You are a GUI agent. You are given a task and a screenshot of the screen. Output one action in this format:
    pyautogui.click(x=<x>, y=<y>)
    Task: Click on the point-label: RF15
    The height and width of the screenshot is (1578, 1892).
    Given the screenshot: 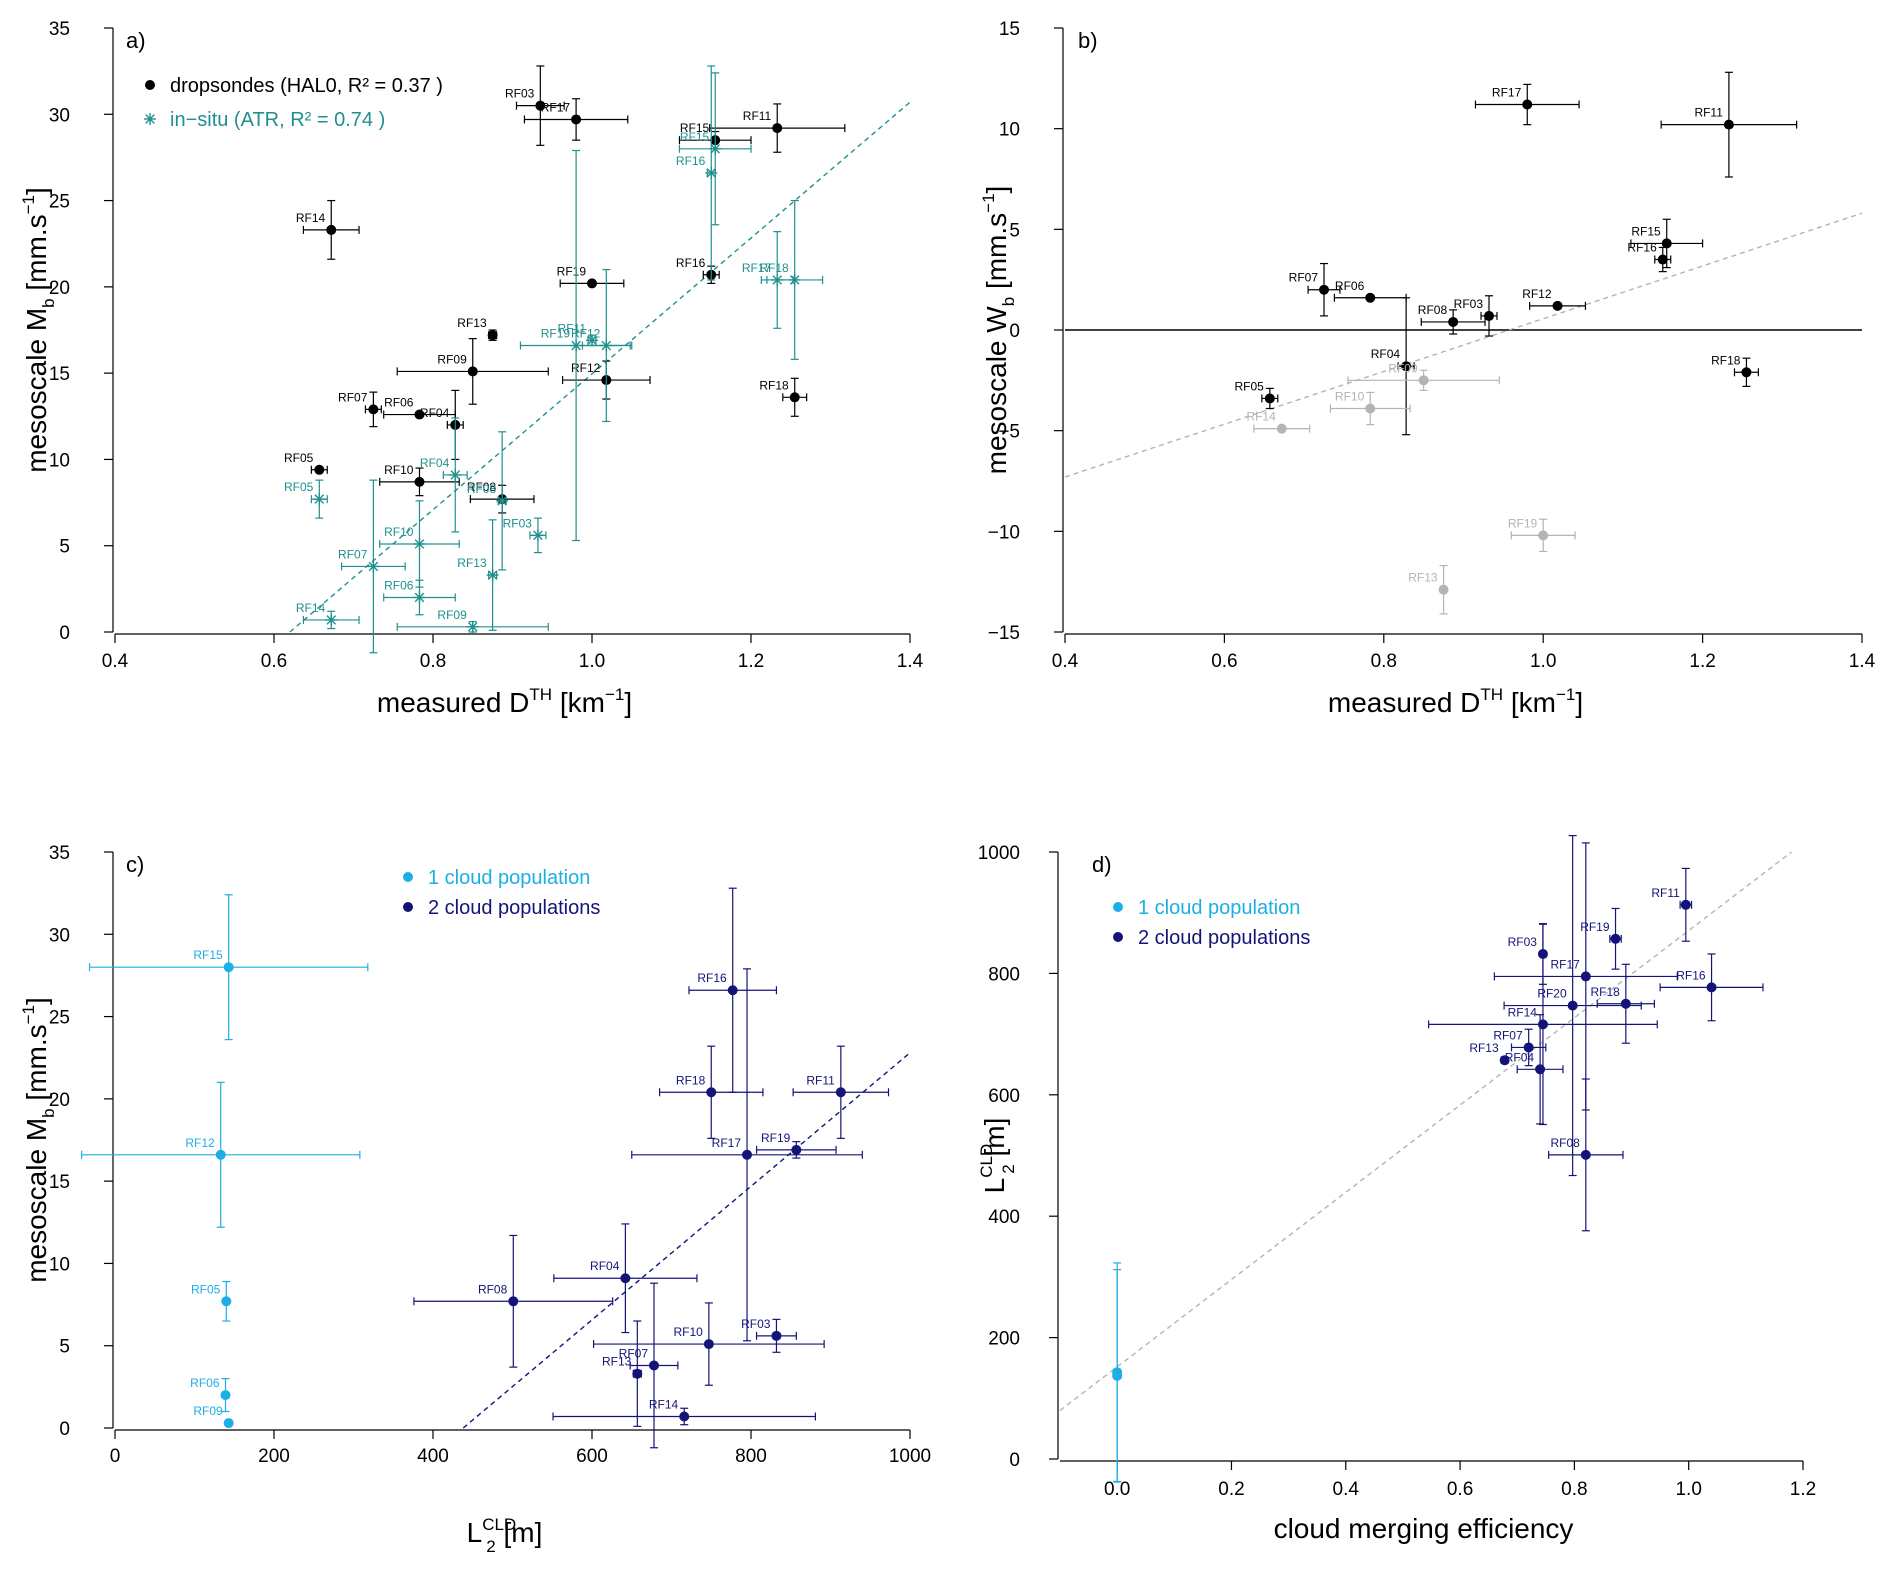 What is the action you would take?
    pyautogui.click(x=208, y=955)
    